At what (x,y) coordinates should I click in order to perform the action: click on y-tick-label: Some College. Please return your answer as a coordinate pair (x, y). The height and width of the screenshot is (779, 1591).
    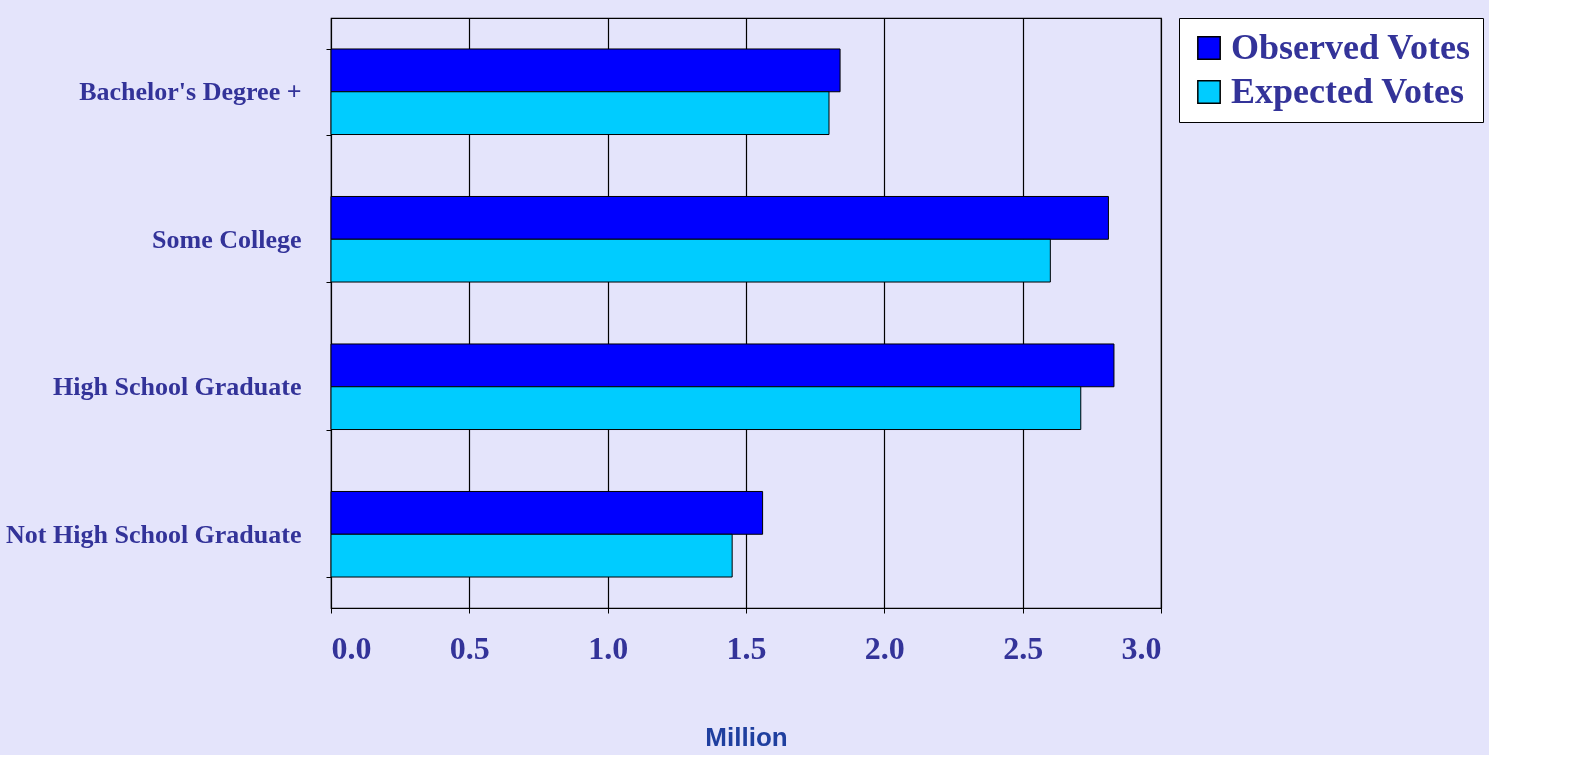
    Looking at the image, I should click on (227, 239).